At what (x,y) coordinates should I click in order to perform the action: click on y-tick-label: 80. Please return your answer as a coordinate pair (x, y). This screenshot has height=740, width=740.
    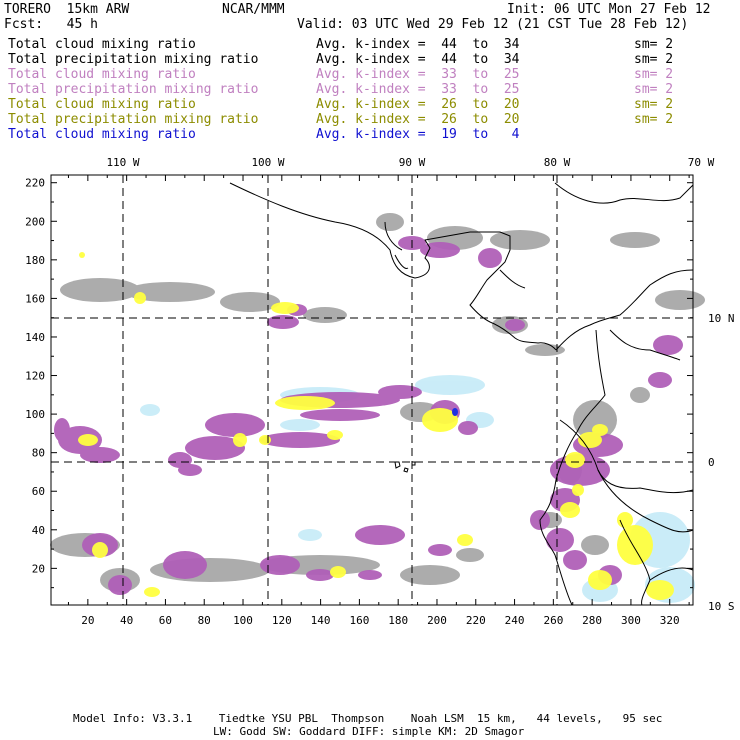
    Looking at the image, I should click on (38, 453).